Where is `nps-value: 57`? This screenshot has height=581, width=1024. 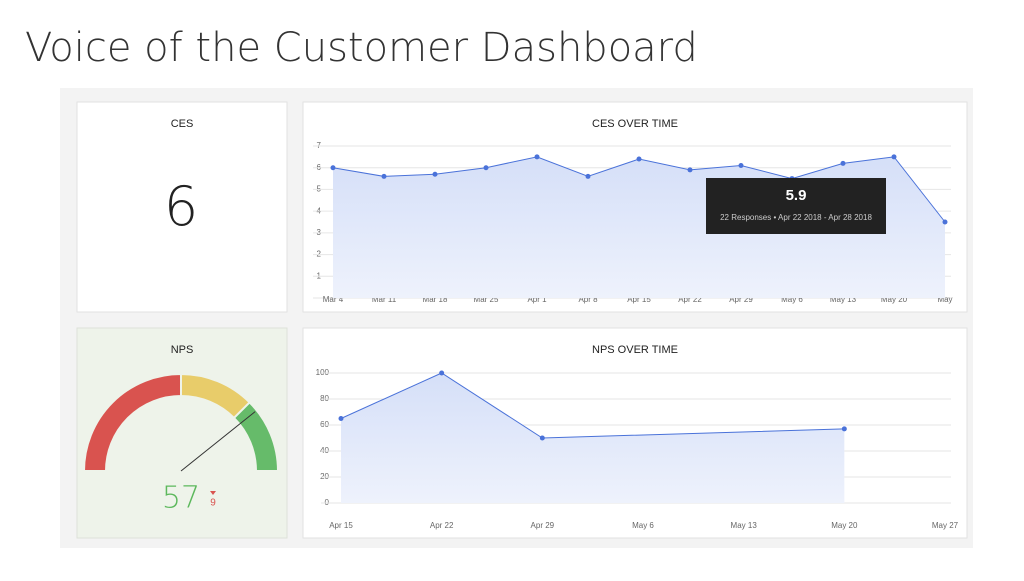 nps-value: 57 is located at coordinates (181, 498).